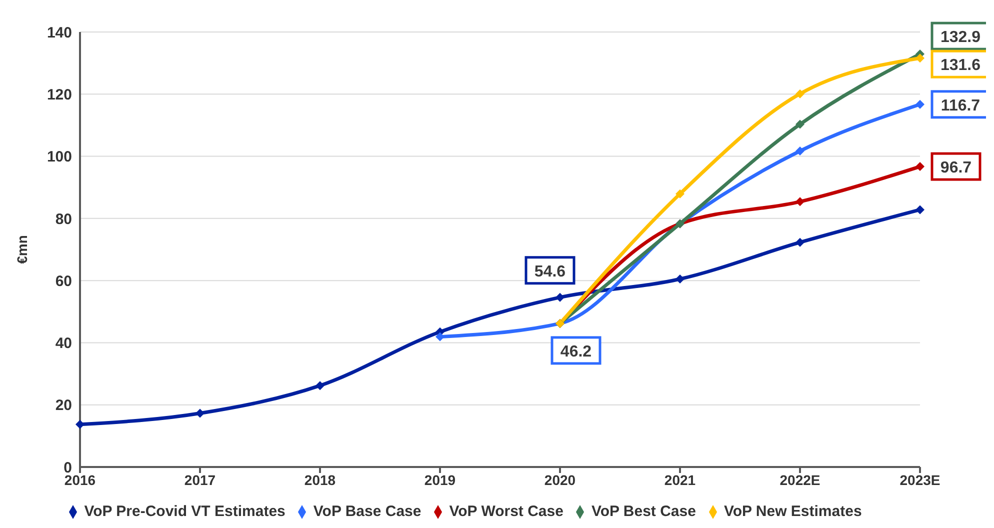 The height and width of the screenshot is (528, 994). What do you see at coordinates (560, 480) in the screenshot?
I see `x-tick-label: 2020` at bounding box center [560, 480].